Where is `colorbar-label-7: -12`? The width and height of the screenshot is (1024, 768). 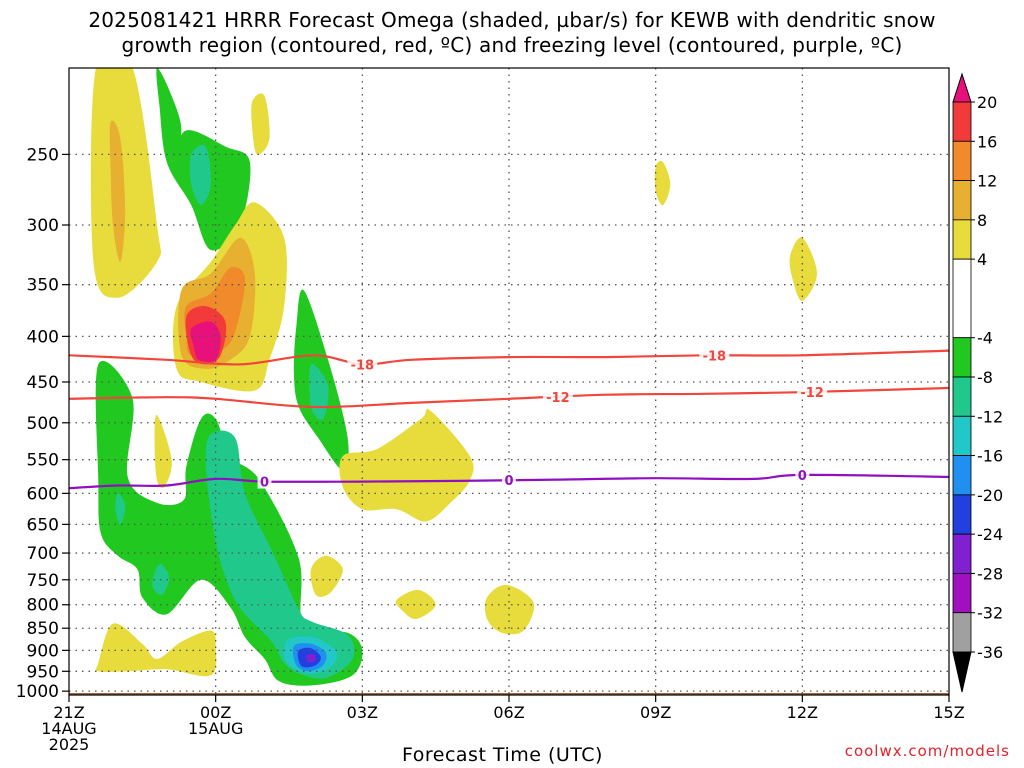 colorbar-label-7: -12 is located at coordinates (990, 416).